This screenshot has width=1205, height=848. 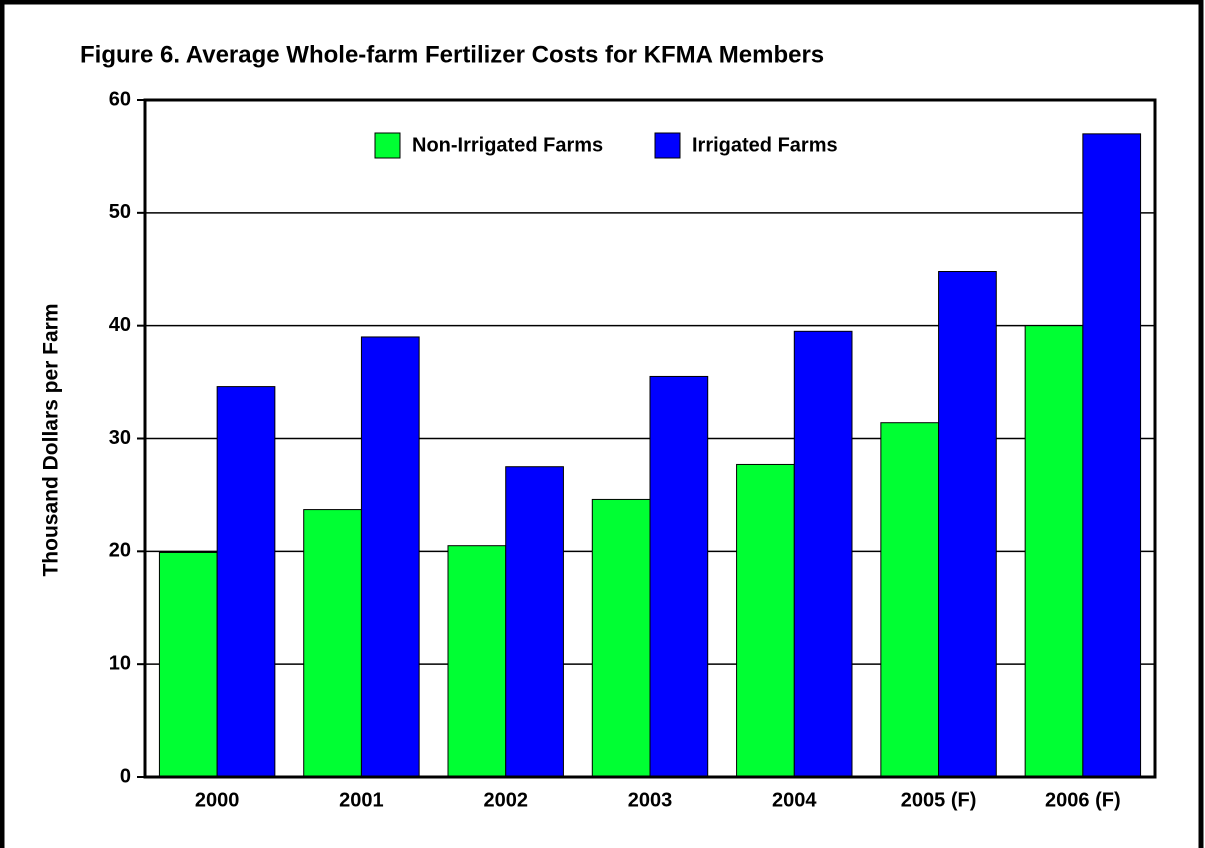 I want to click on y-tick-label: 0, so click(x=125, y=776).